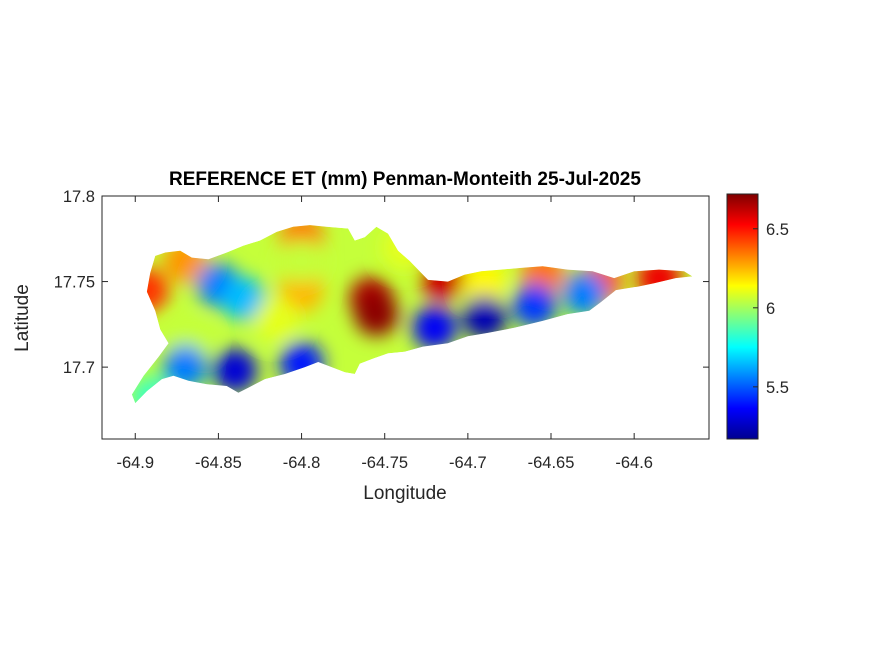 The height and width of the screenshot is (656, 875). I want to click on colorbar-frame, so click(742, 316).